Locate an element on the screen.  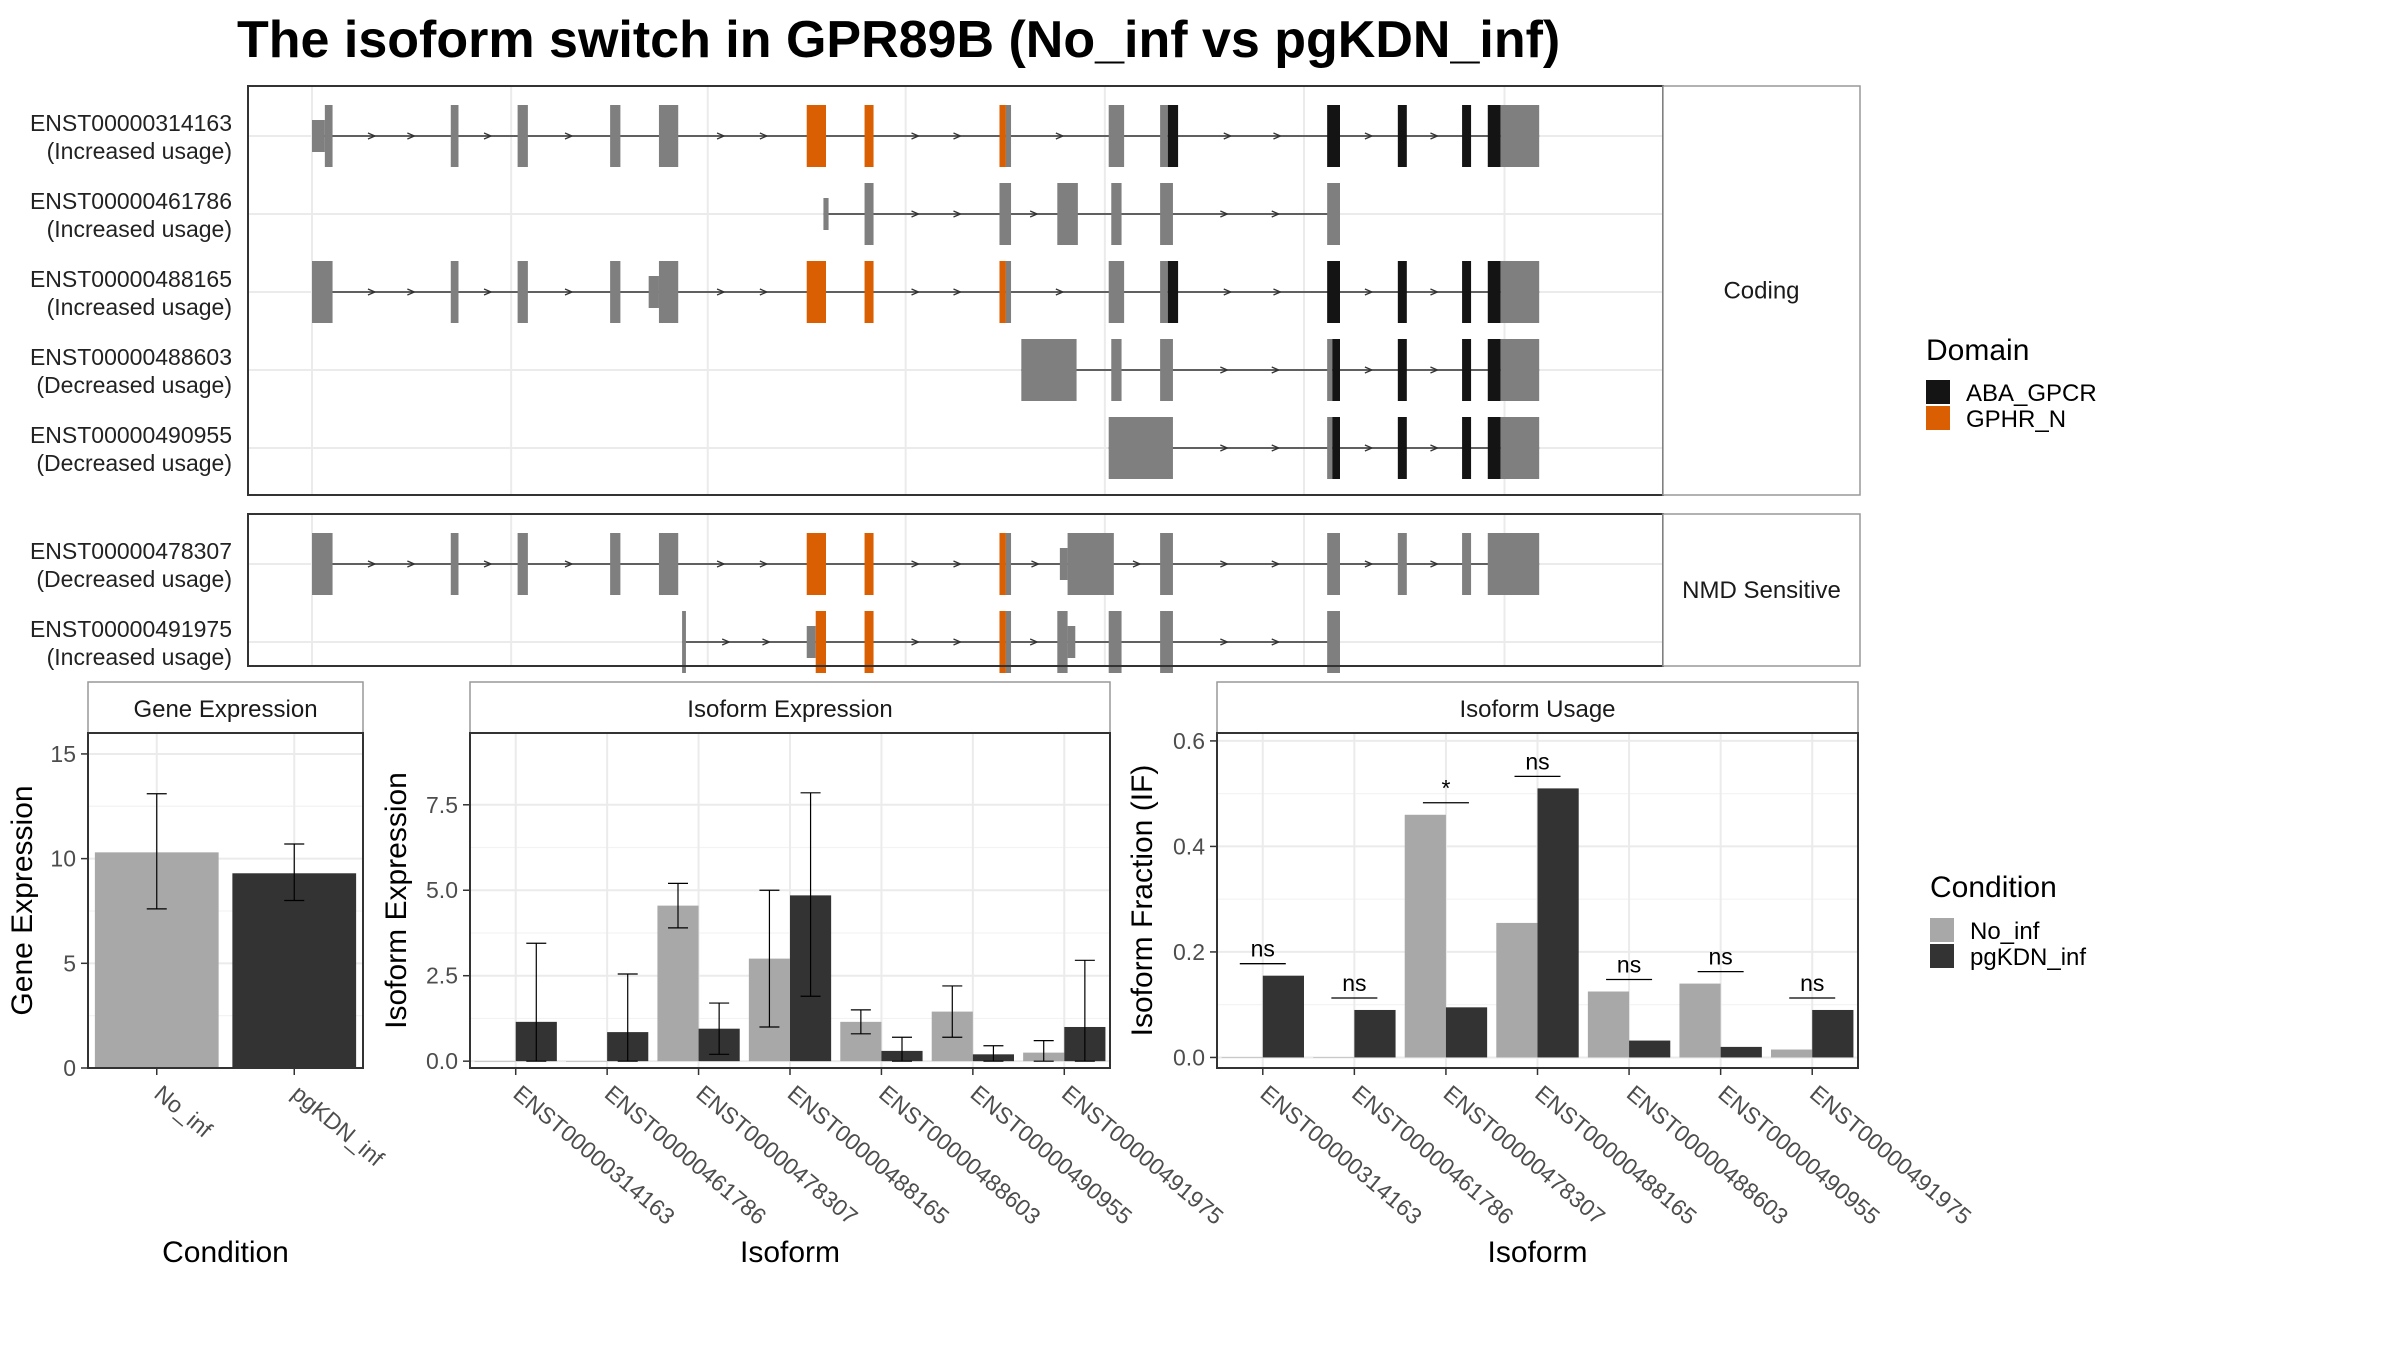
isoform-id-label: ENST00000461786 is located at coordinates (131, 201).